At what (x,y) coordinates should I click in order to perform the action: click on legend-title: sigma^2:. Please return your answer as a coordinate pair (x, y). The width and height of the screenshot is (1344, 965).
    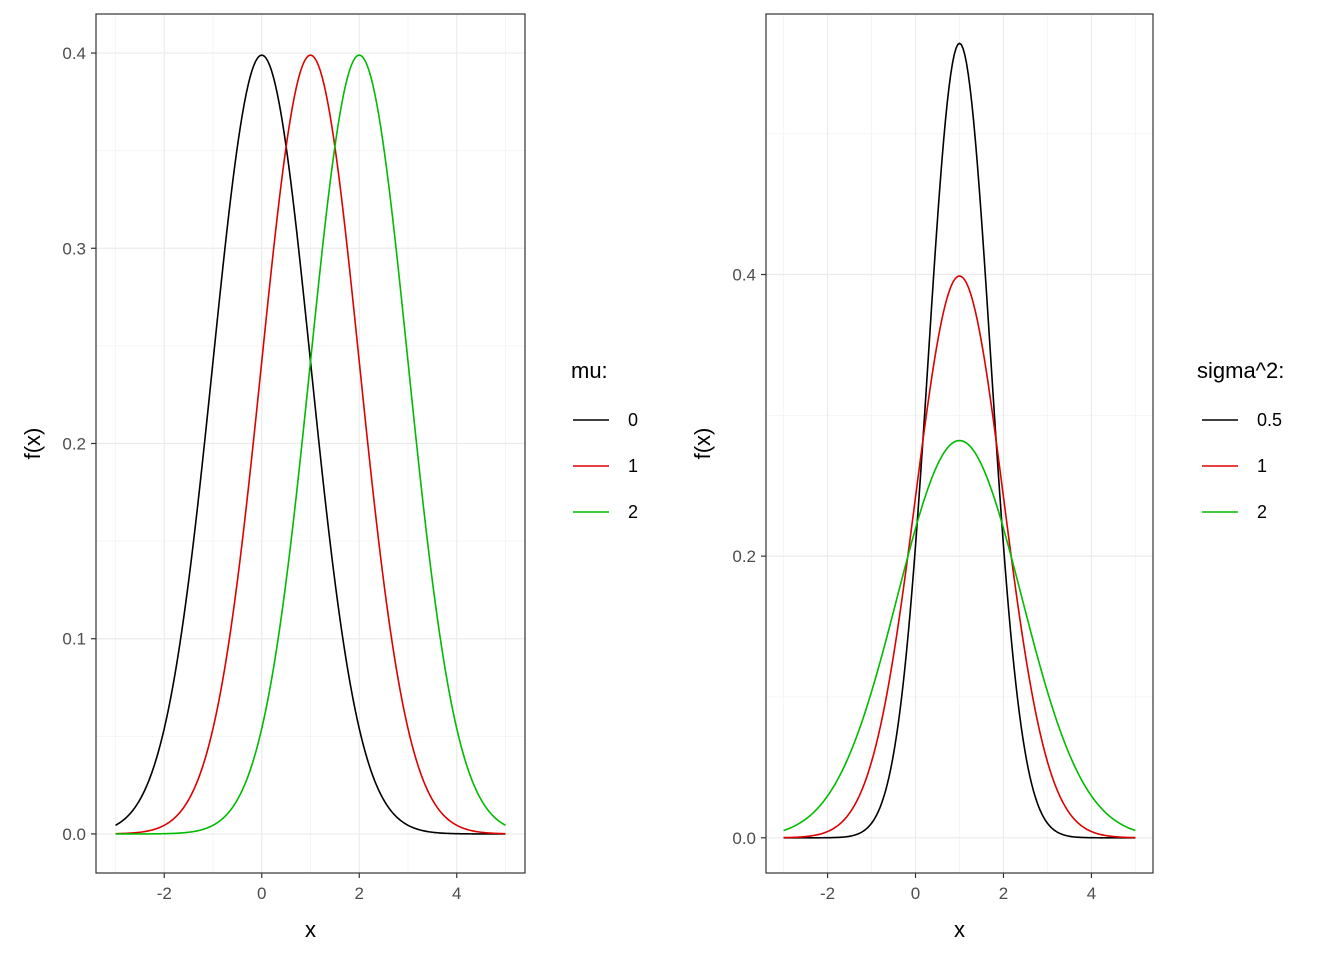
    Looking at the image, I should click on (1240, 370).